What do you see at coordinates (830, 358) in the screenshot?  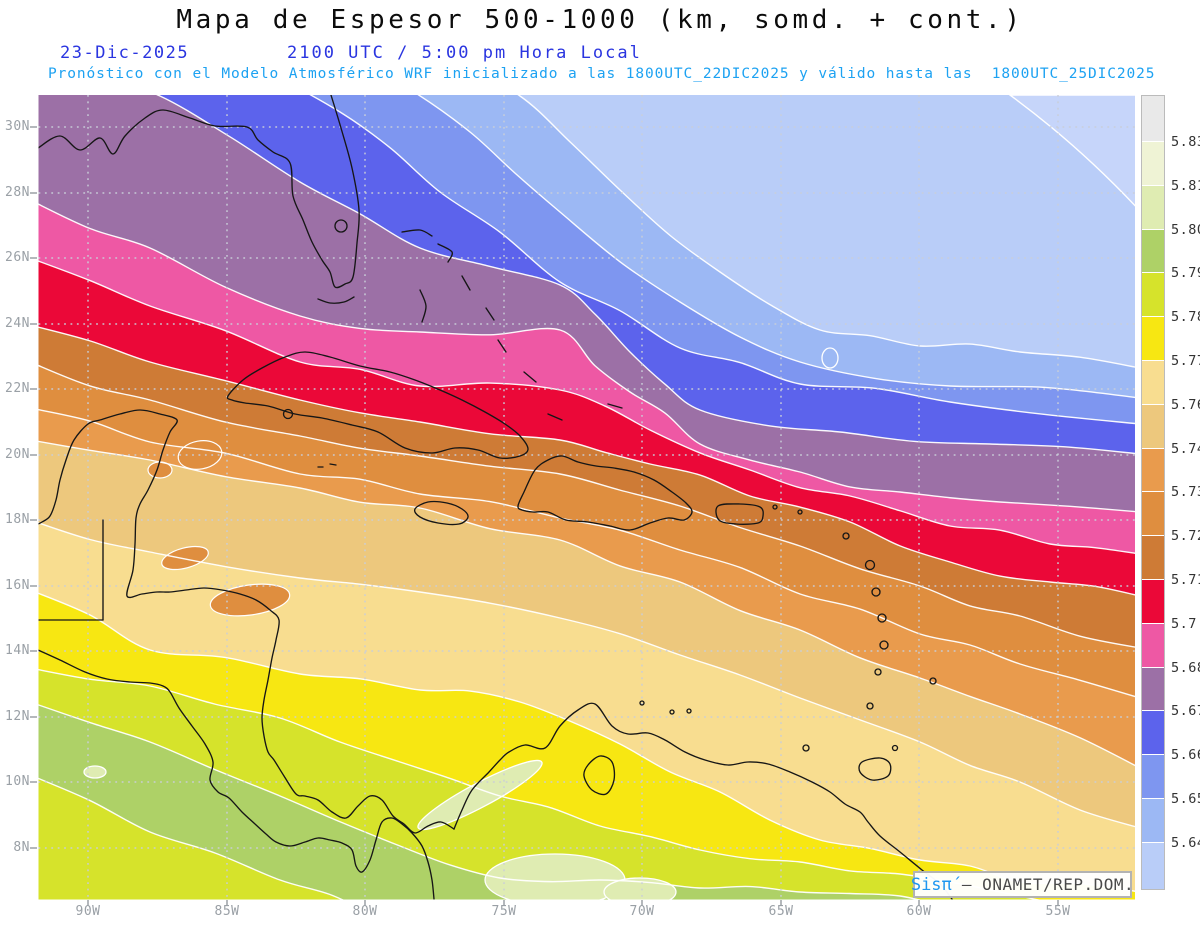 I see `closed-contour-dot` at bounding box center [830, 358].